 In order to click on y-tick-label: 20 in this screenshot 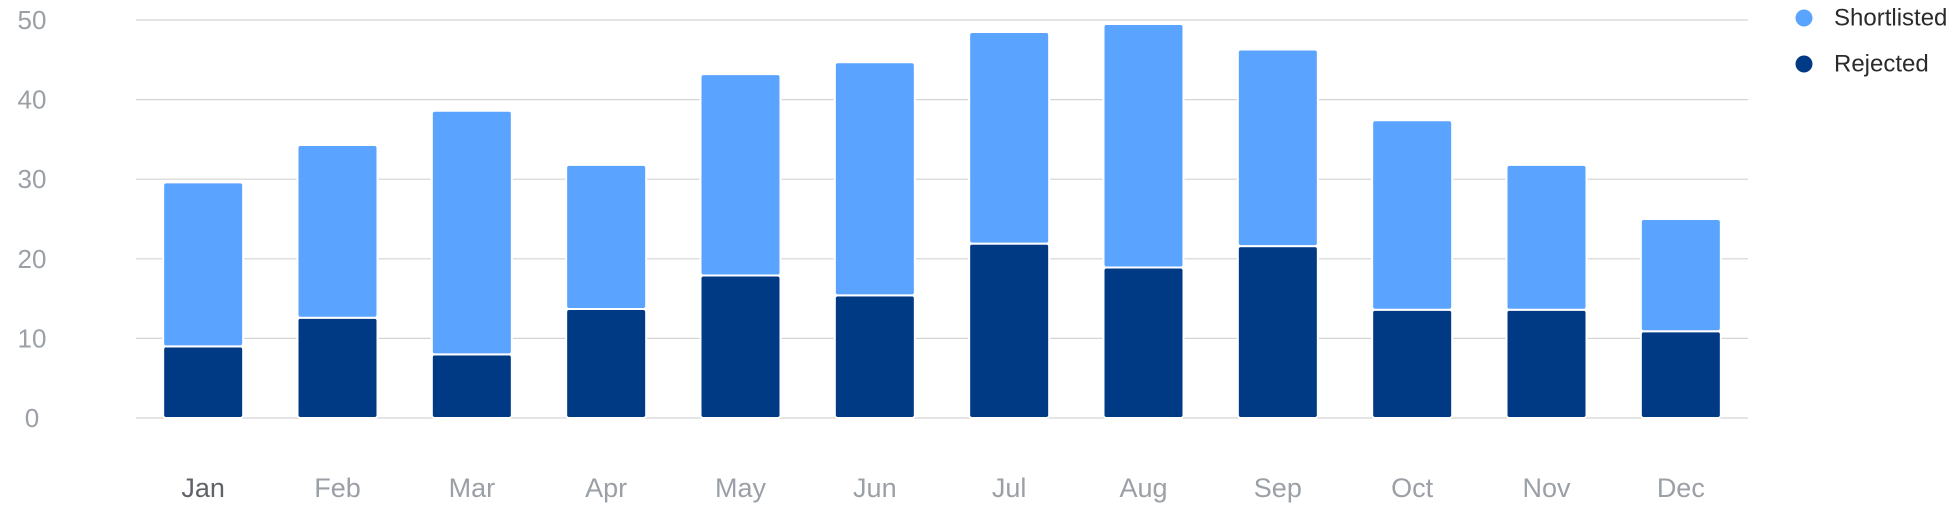, I will do `click(32, 259)`.